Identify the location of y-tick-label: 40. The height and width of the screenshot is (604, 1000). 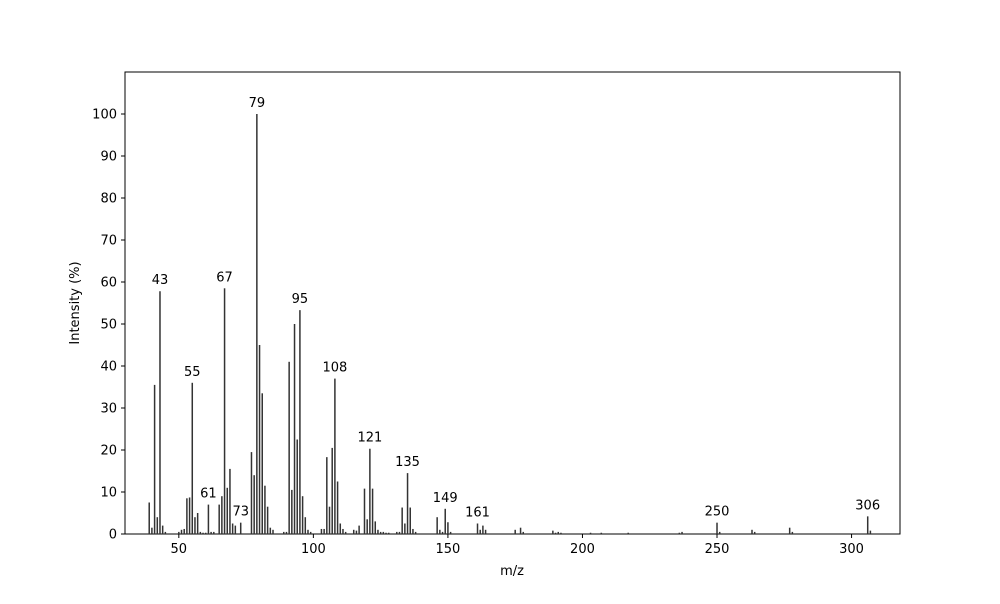
(108, 367).